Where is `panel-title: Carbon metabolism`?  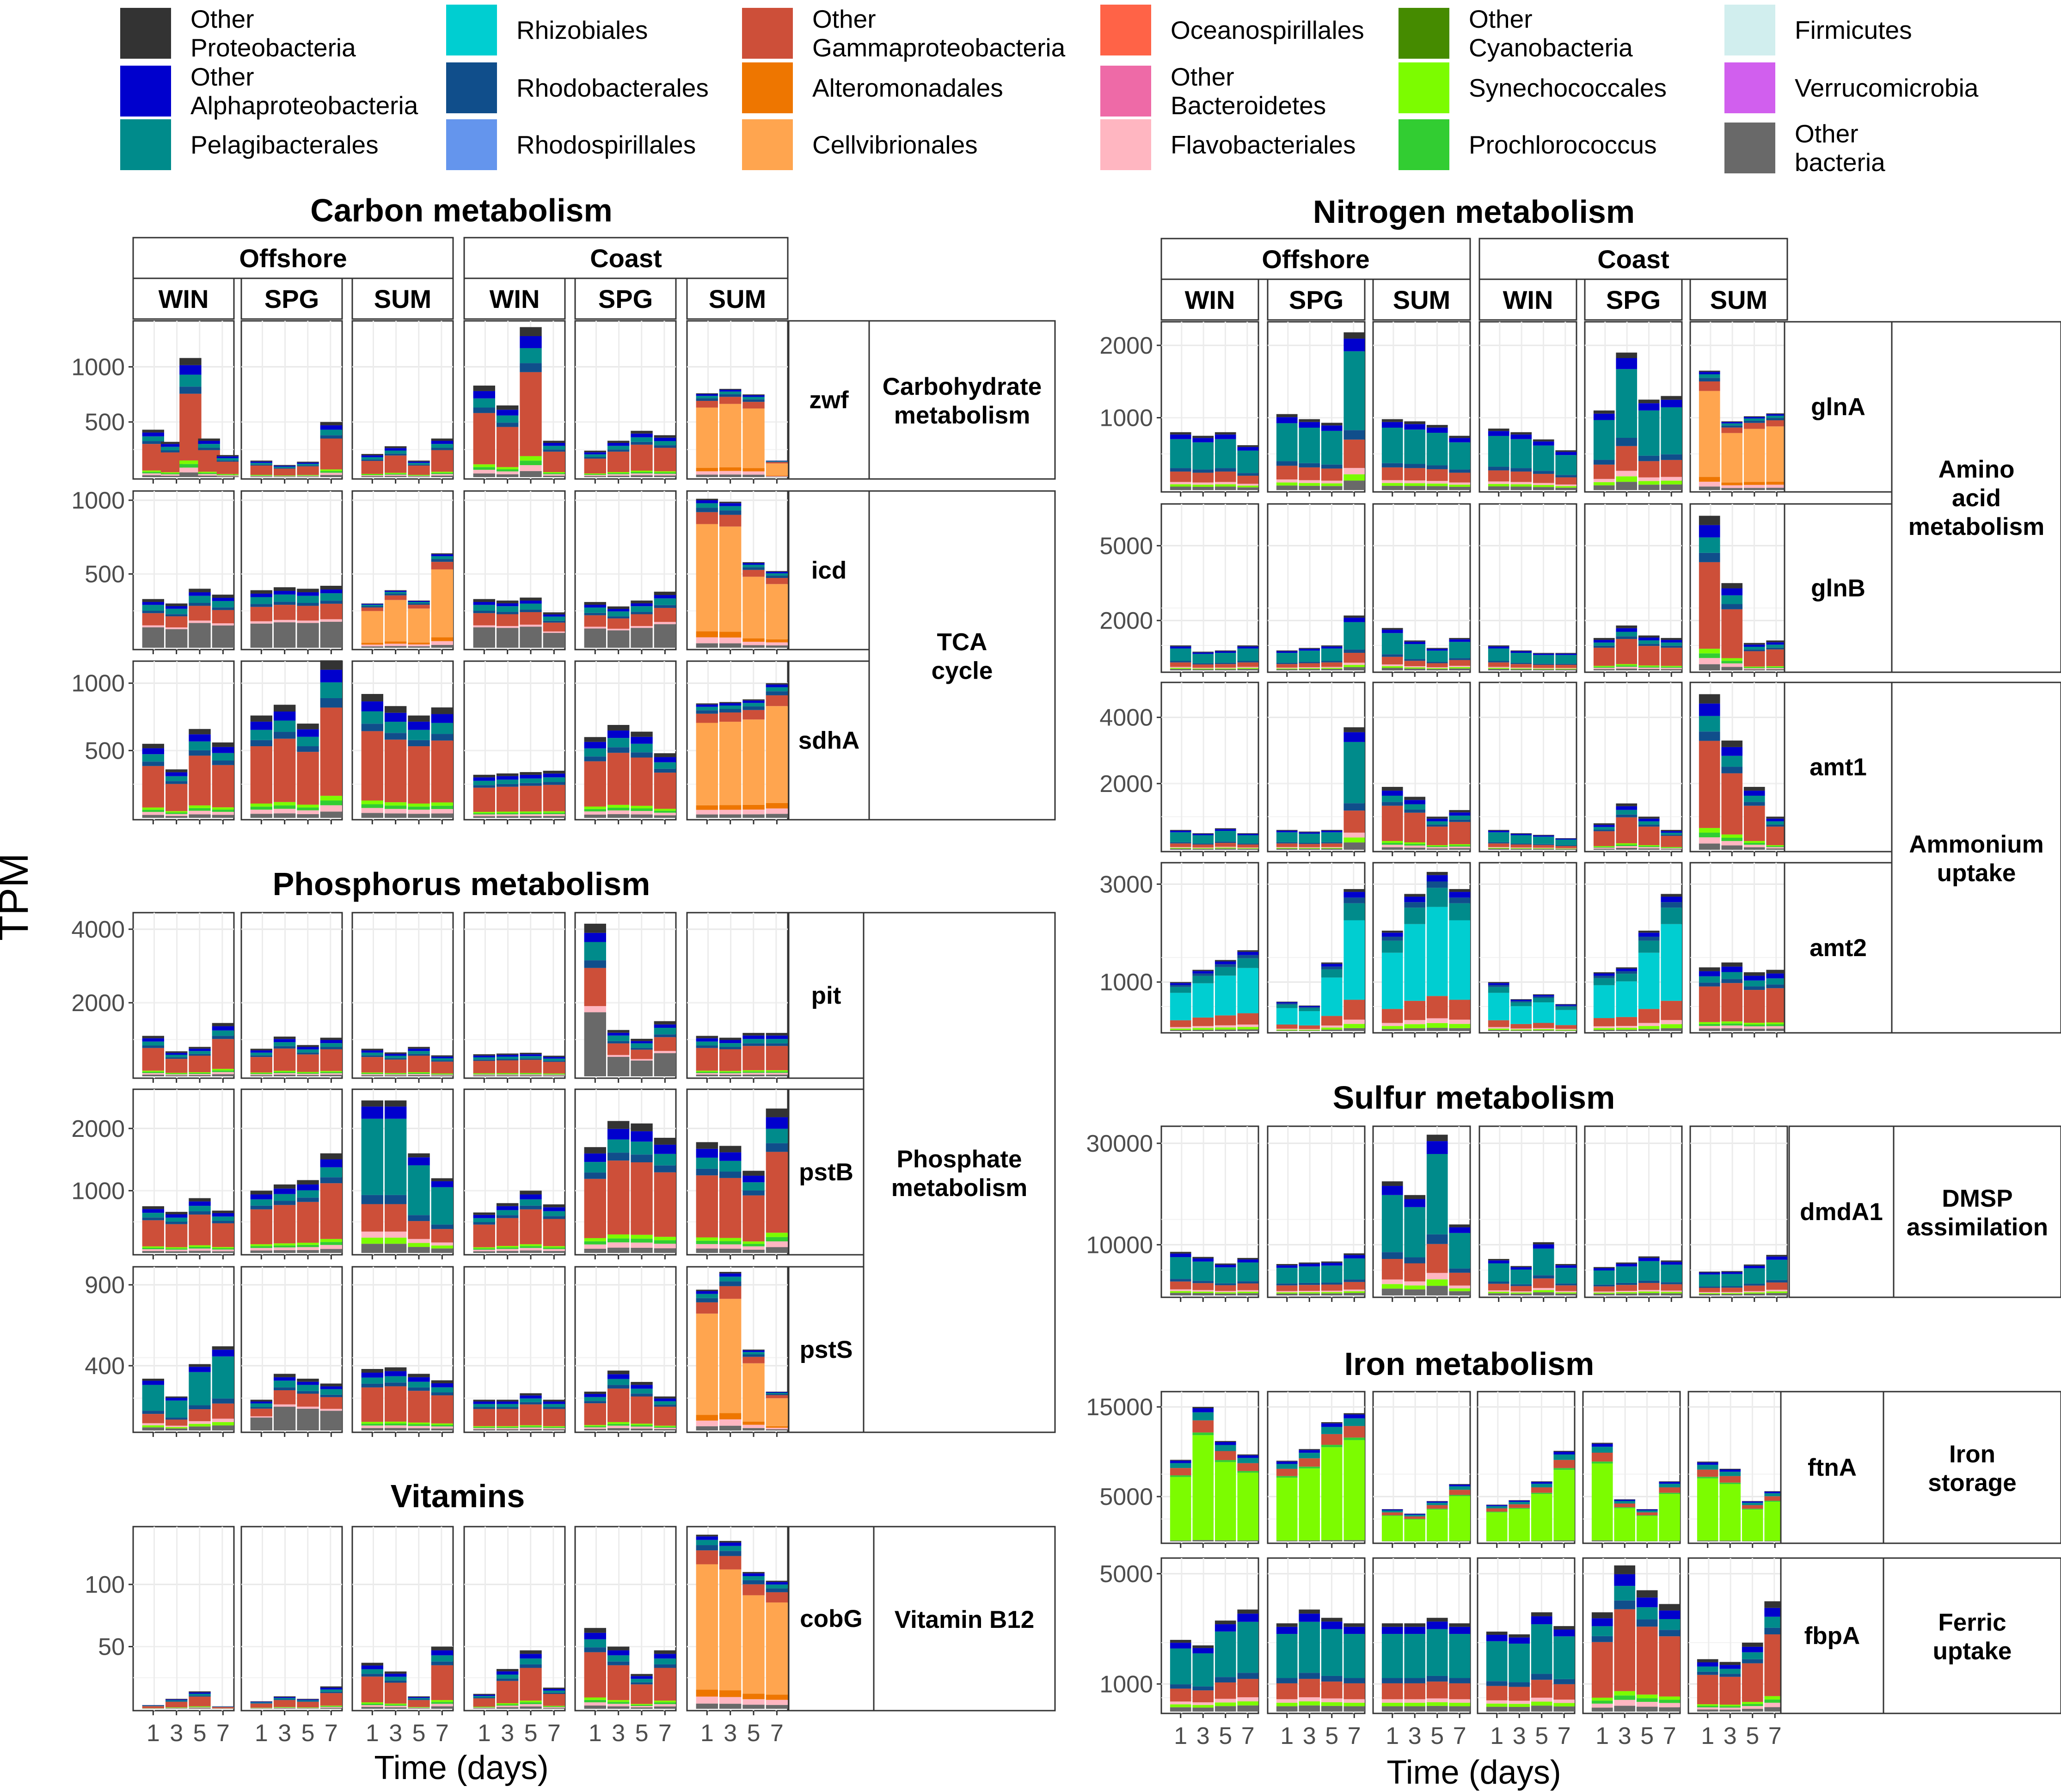
panel-title: Carbon metabolism is located at coordinates (461, 210).